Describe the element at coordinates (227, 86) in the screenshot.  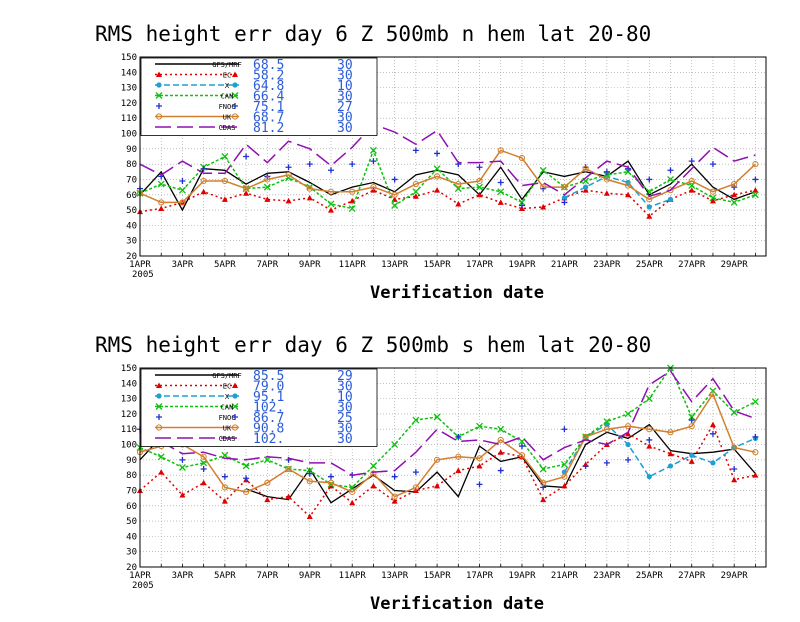
I see `legend-label: X` at that location.